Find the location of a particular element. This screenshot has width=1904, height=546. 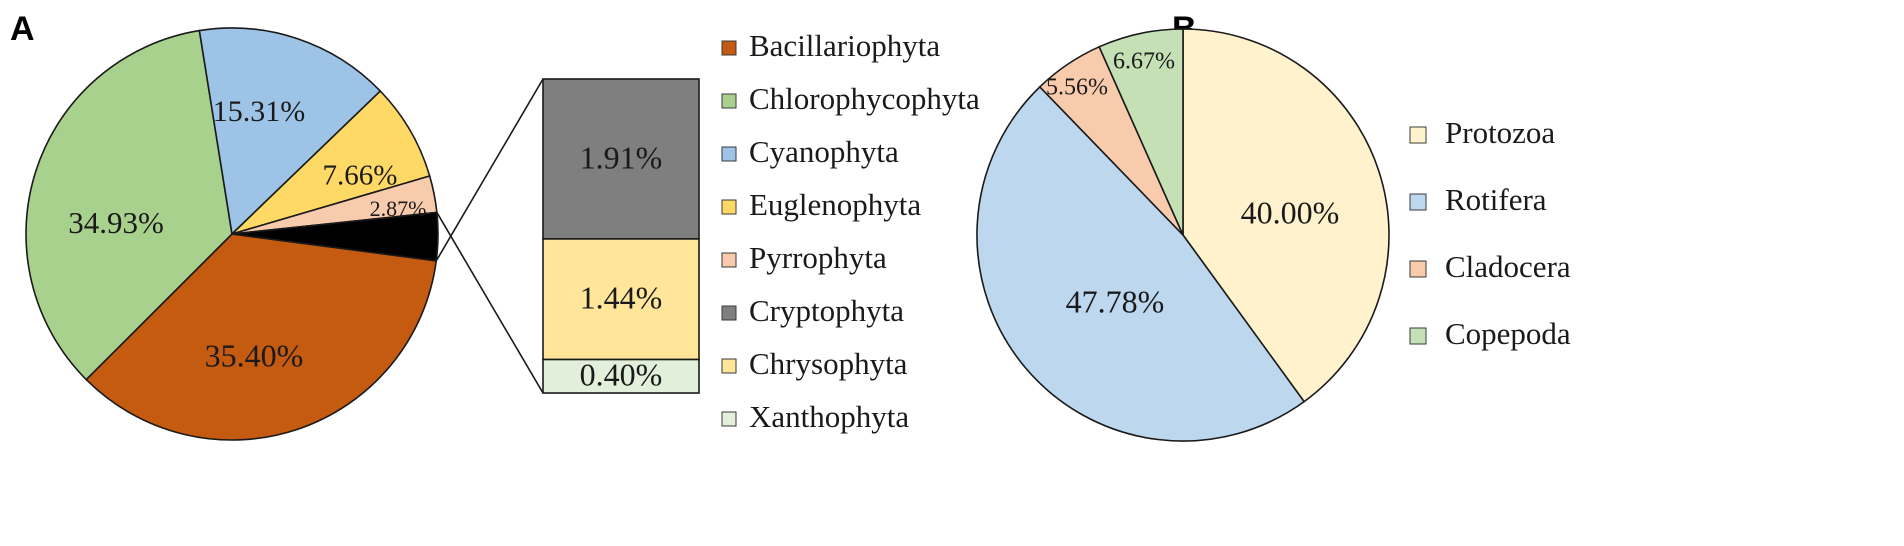

legend-swatch-copepoda is located at coordinates (1418, 336).